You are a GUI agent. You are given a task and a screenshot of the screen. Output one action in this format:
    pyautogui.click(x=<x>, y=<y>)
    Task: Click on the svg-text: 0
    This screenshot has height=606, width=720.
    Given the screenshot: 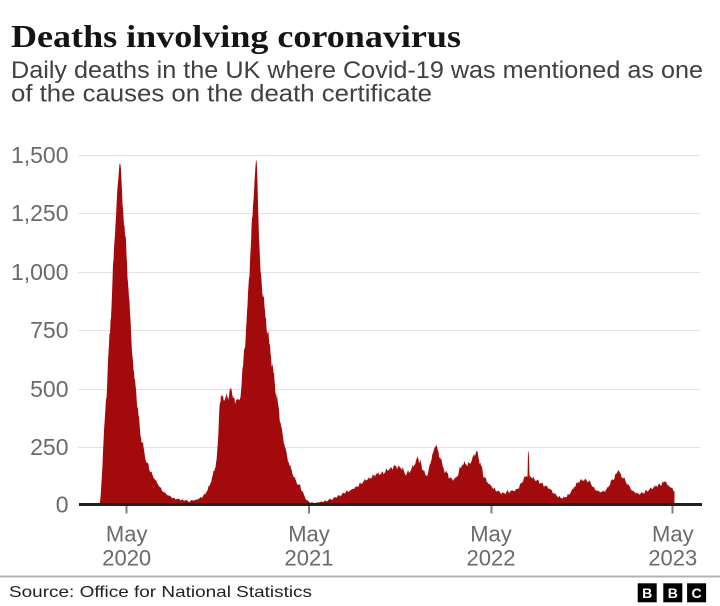 What is the action you would take?
    pyautogui.click(x=62, y=504)
    